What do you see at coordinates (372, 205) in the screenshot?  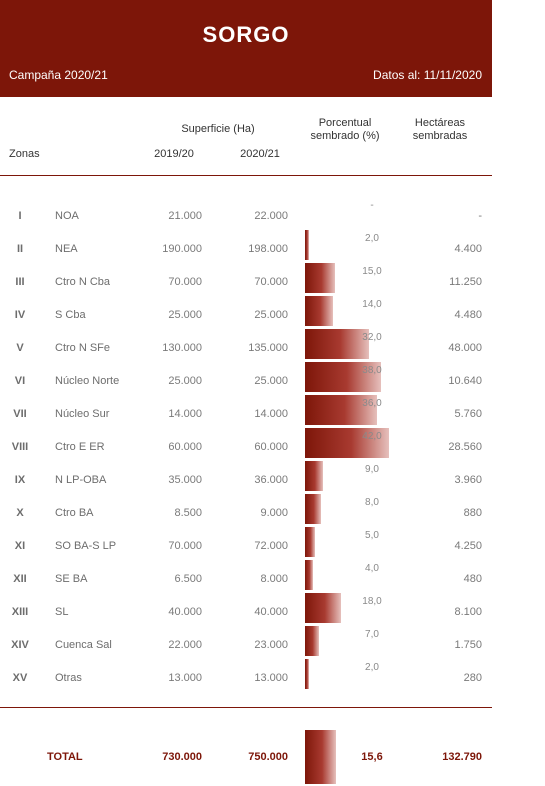 I see `pct-label: -` at bounding box center [372, 205].